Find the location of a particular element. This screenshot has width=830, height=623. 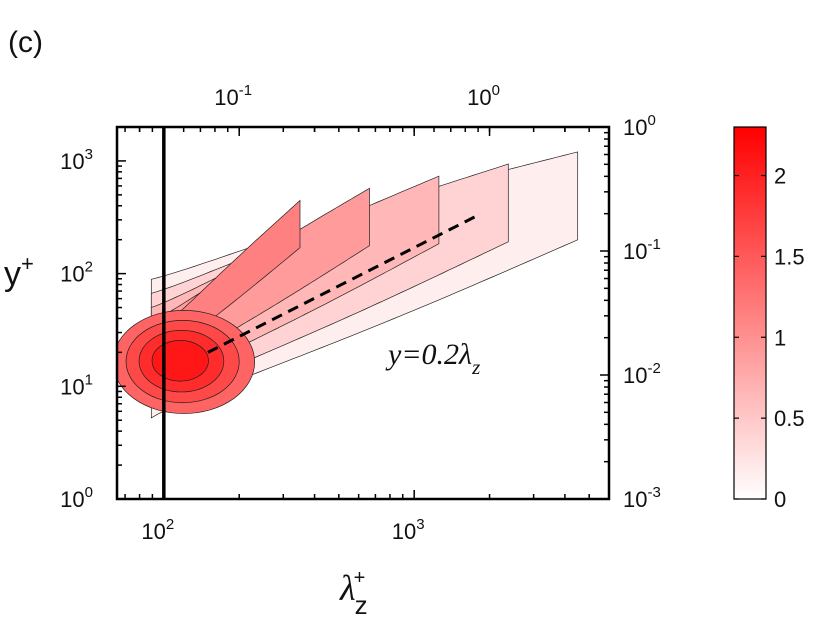

top-tick-label: 10⁰ is located at coordinates (483, 96).